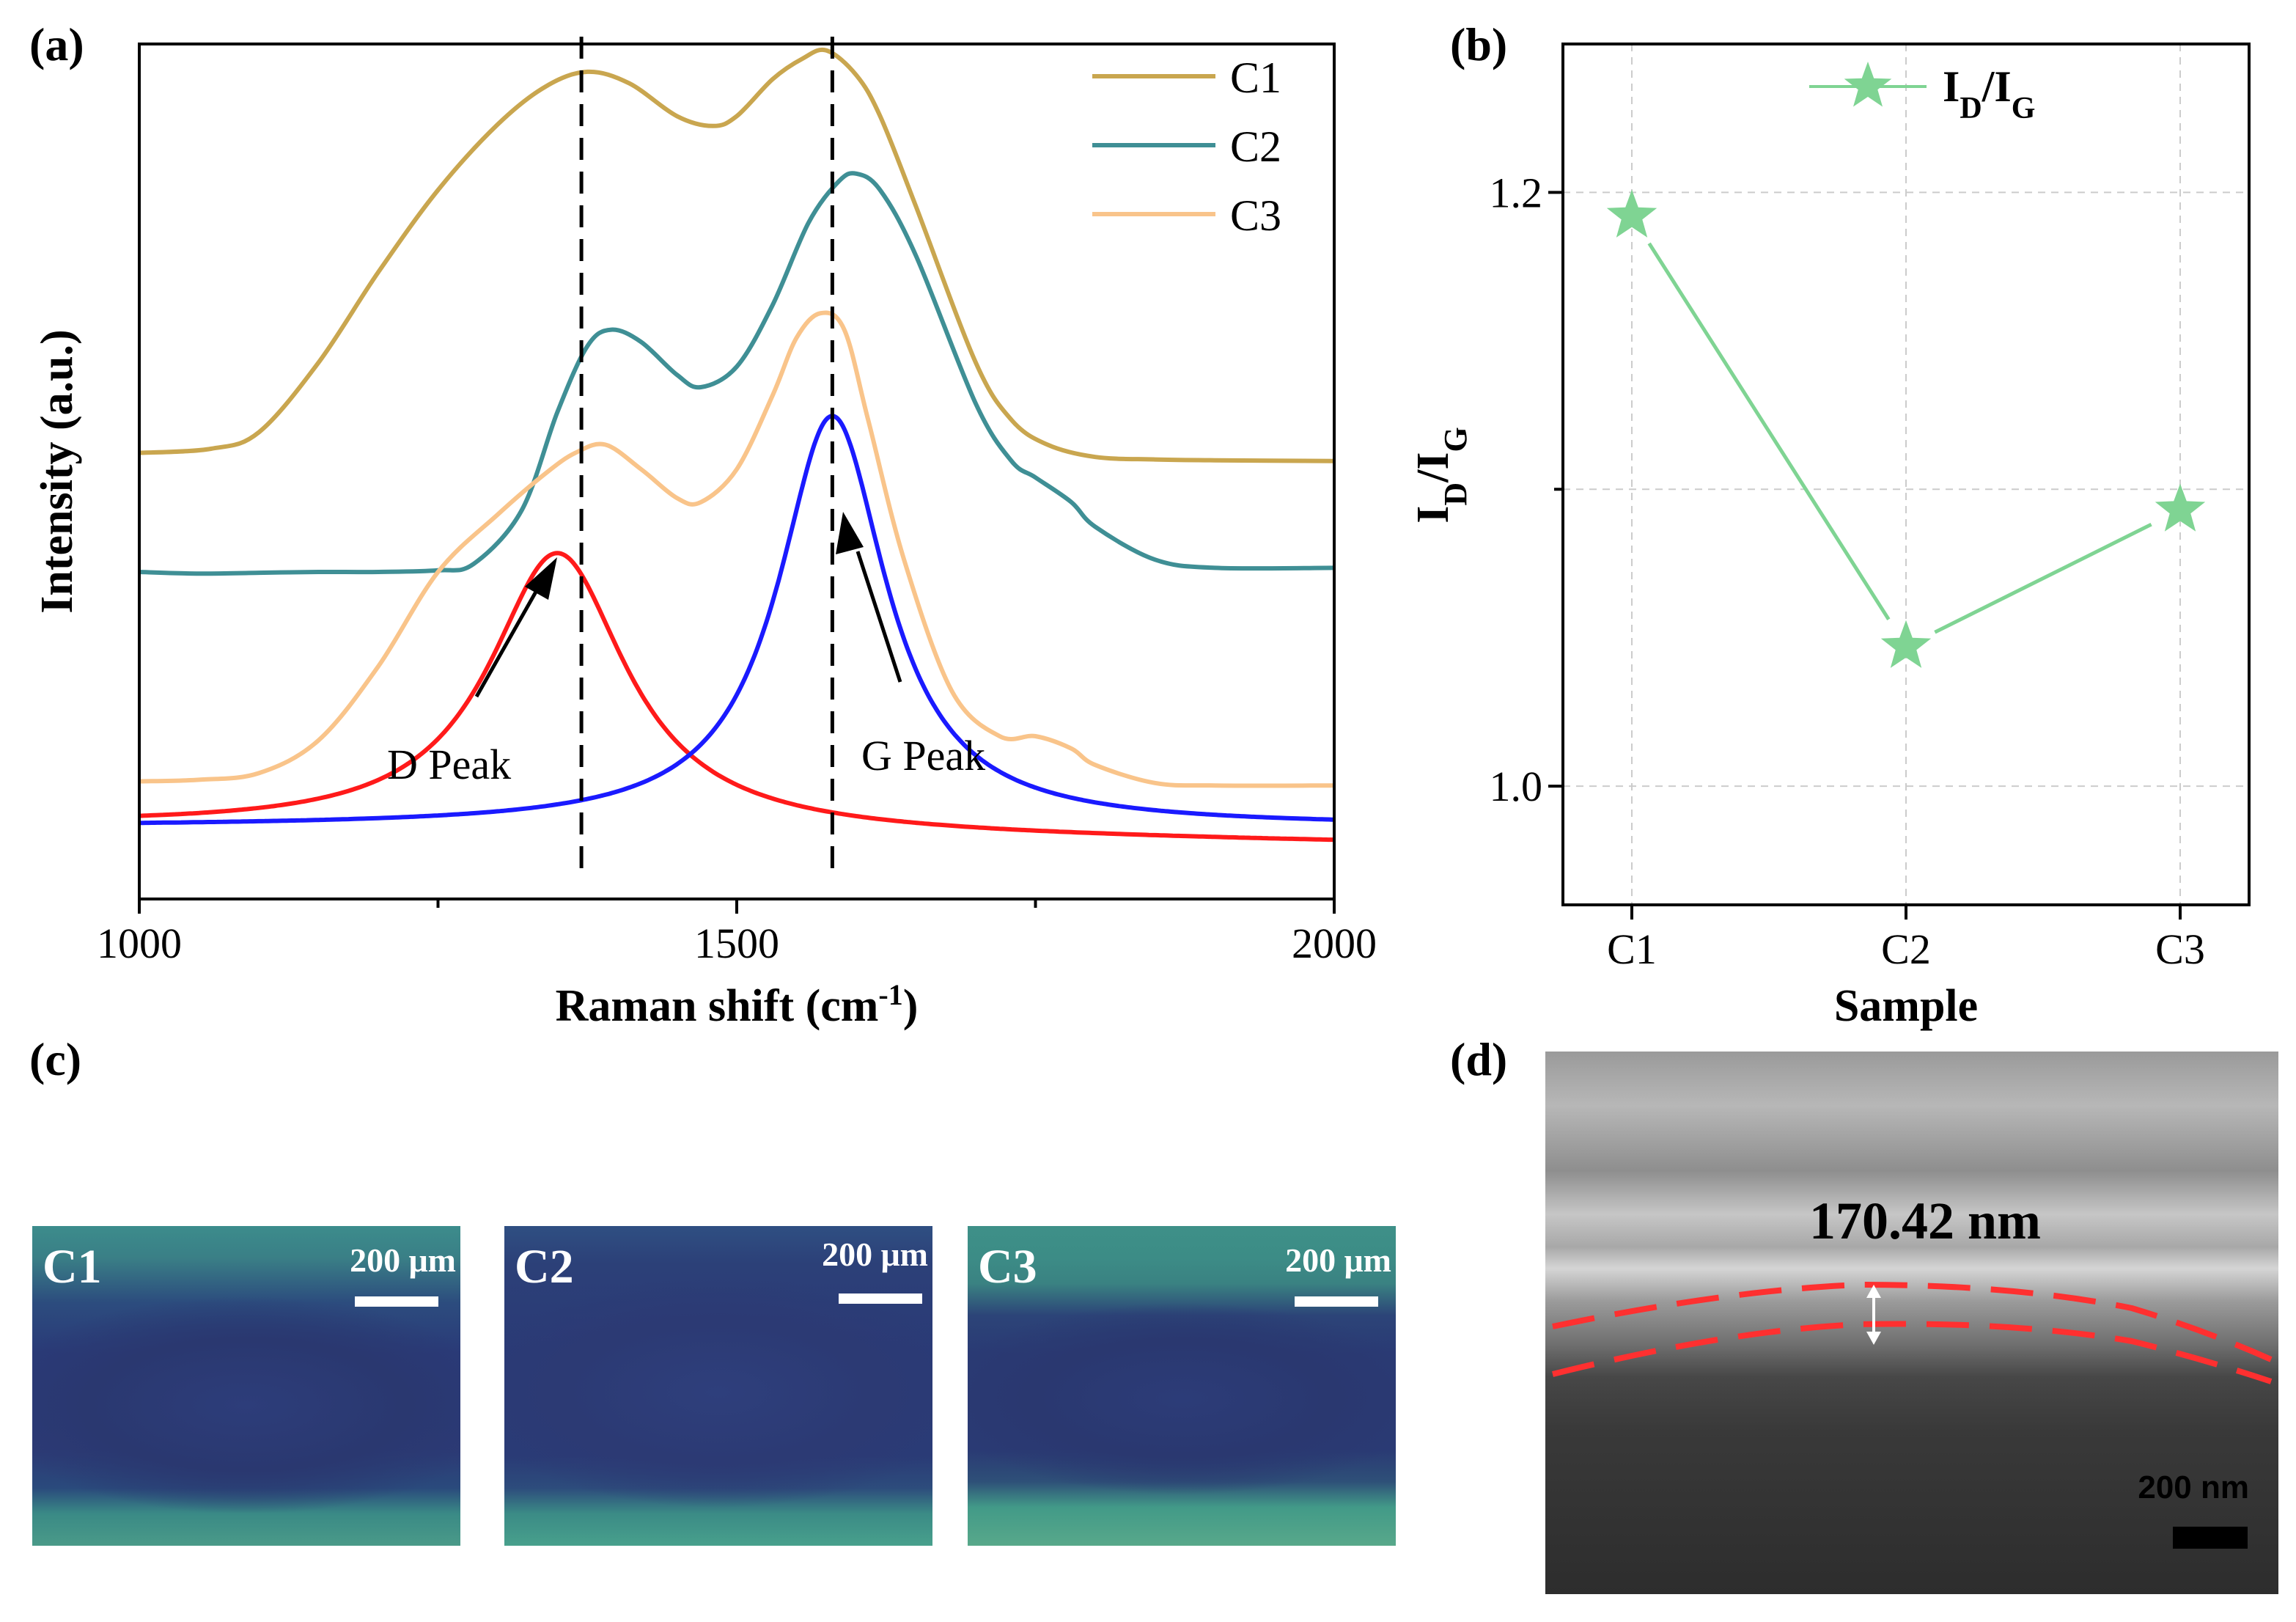 The height and width of the screenshot is (1622, 2296). I want to click on raman-xtick-label: 2000, so click(1334, 943).